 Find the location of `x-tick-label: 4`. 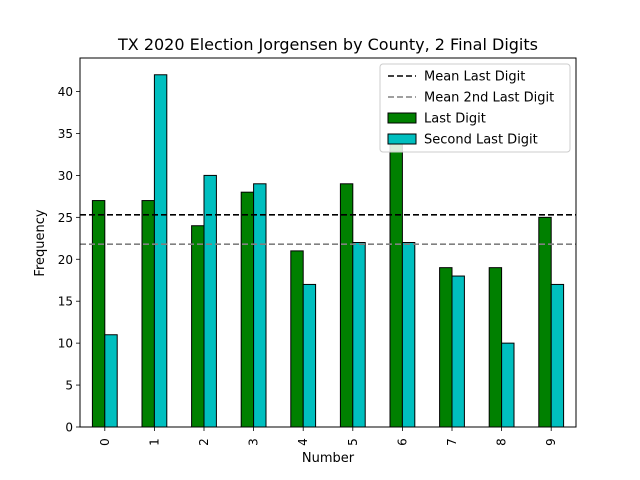

x-tick-label: 4 is located at coordinates (303, 442).